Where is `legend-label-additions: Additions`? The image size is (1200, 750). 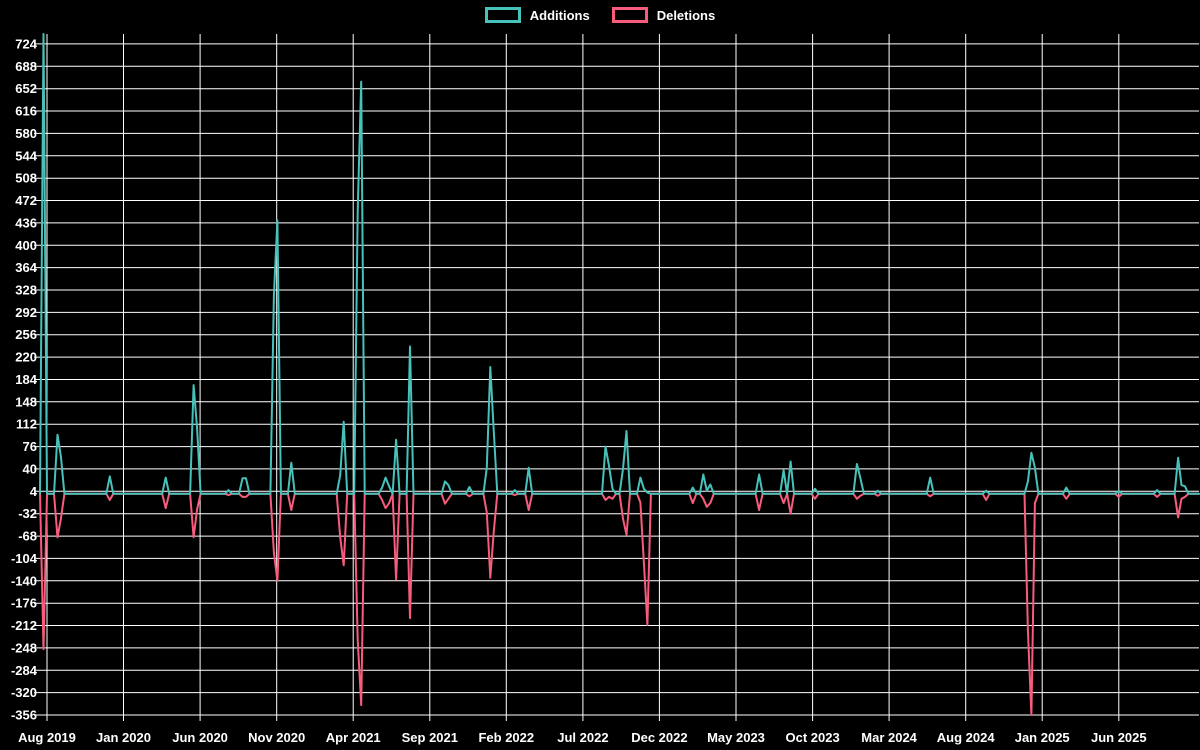
legend-label-additions: Additions is located at coordinates (559, 15).